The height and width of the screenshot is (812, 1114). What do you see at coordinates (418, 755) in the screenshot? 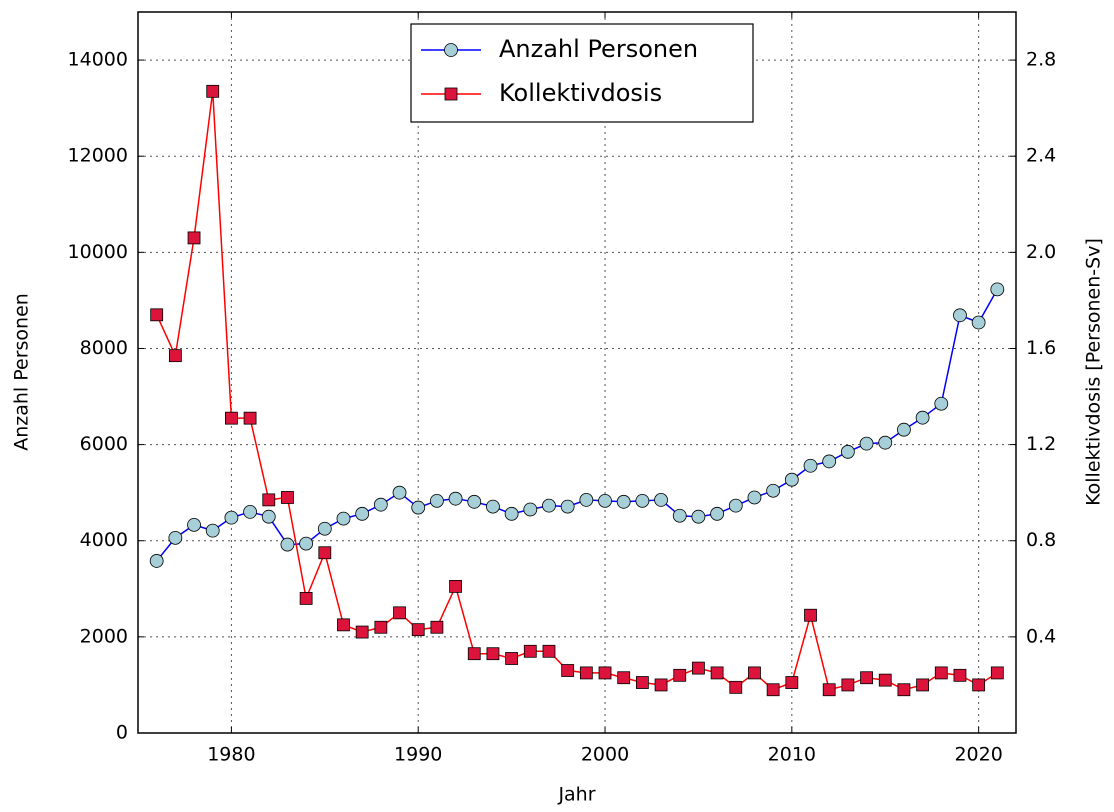
I see `x-tick-label: 1990` at bounding box center [418, 755].